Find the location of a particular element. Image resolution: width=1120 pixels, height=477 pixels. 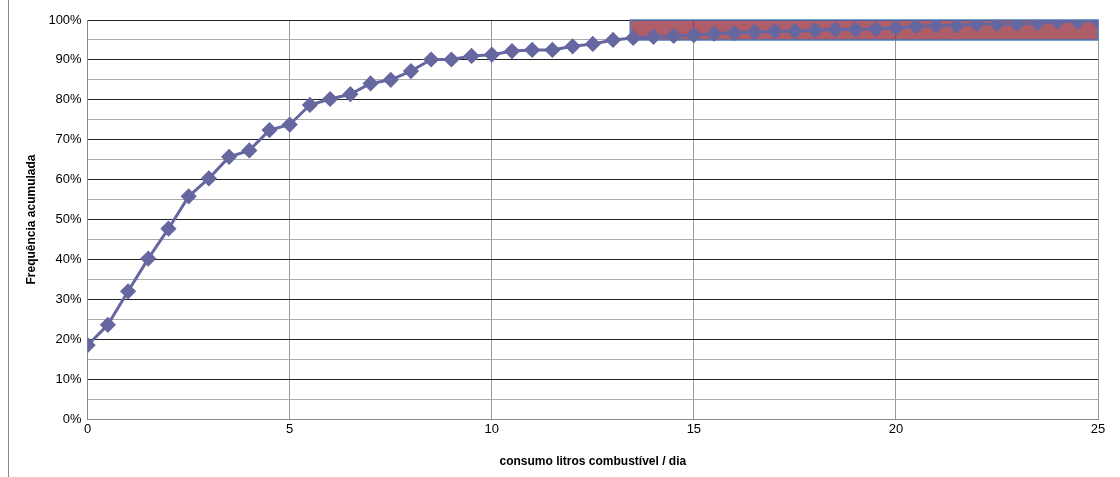

y-tick-label: 30% is located at coordinates (69, 298).